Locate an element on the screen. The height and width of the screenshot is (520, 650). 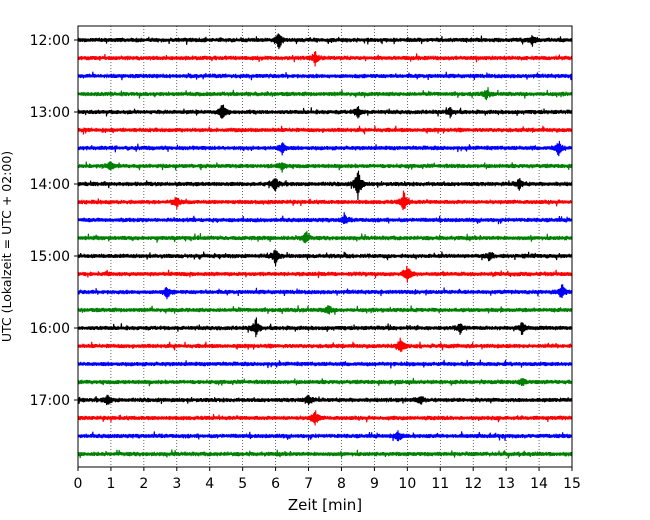
y-axis-ticks: 12:00 13:00 14:00 15:00 16:00 17:00 is located at coordinates (54, 221).